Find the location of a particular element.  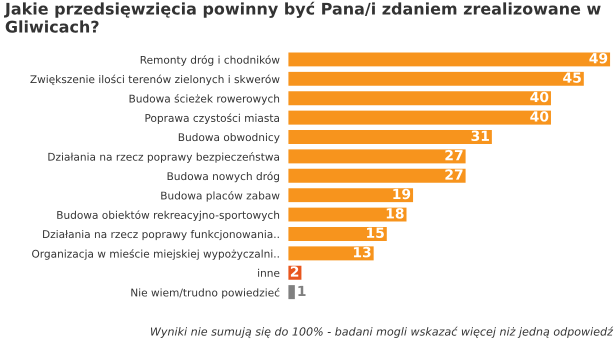

data-label: 15 is located at coordinates (375, 233).